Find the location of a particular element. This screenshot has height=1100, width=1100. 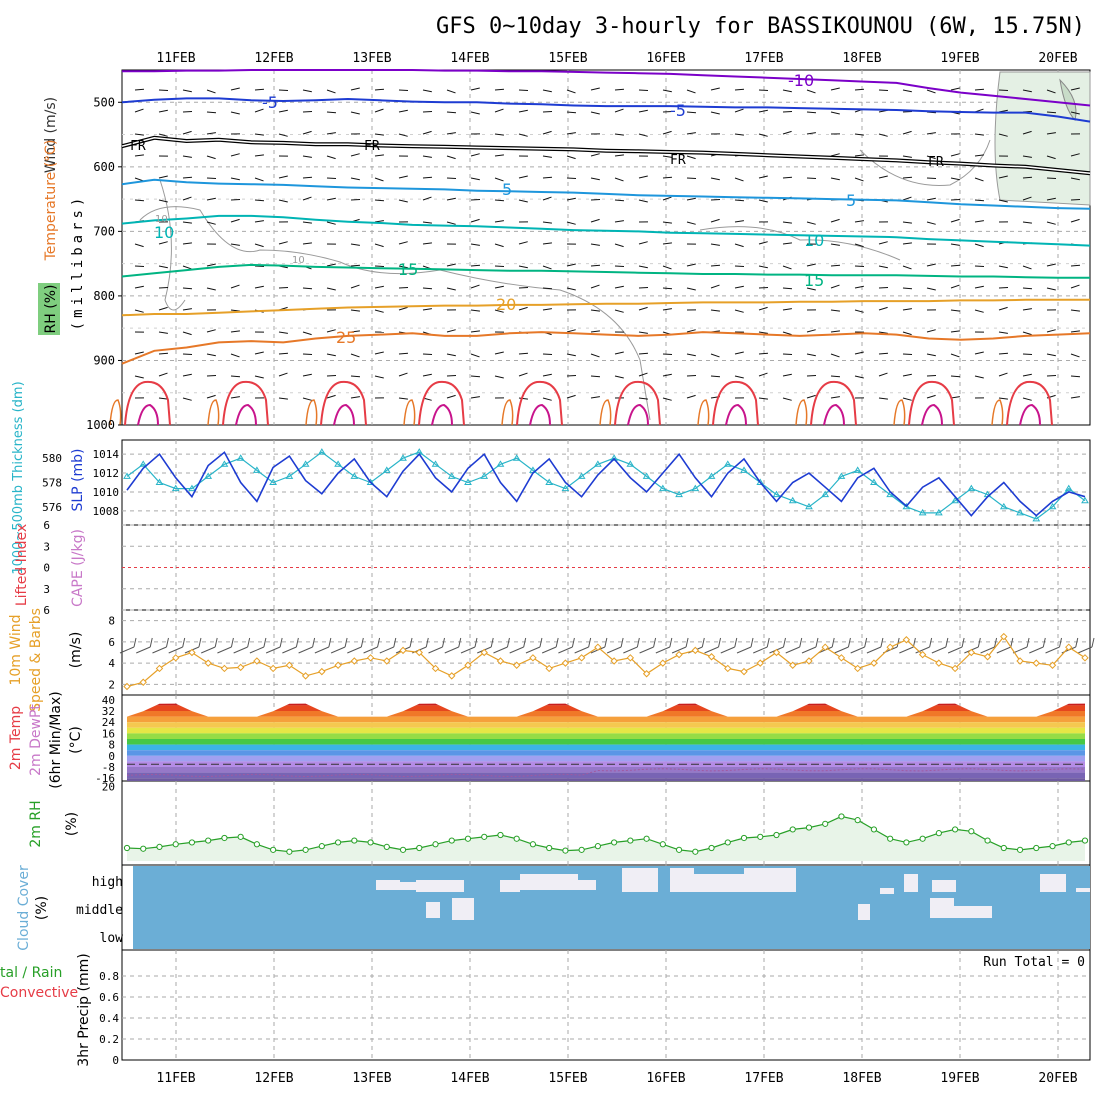

frame-slp is located at coordinates (606, 482).